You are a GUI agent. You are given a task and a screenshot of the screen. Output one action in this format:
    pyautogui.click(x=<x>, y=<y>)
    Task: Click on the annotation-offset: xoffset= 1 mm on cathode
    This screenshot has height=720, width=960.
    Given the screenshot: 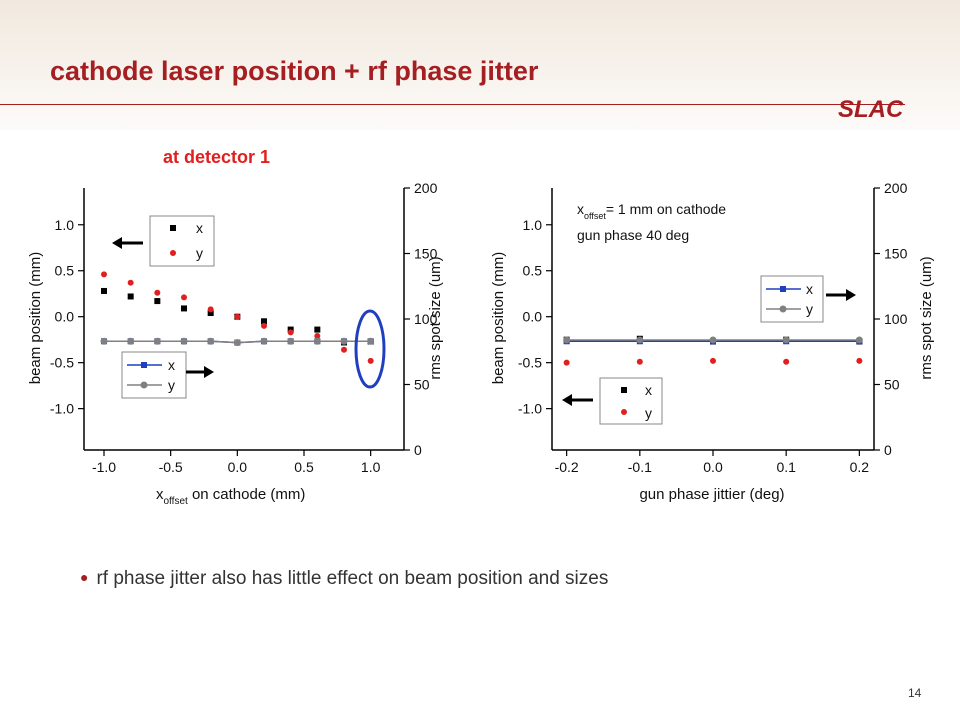 What is the action you would take?
    pyautogui.click(x=651, y=211)
    